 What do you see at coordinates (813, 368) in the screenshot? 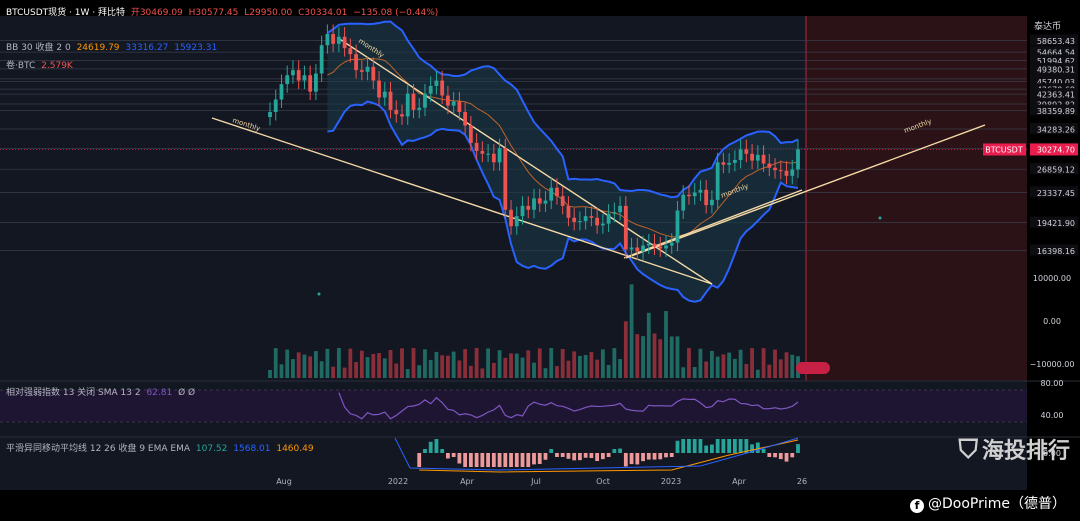
I see `flag-badge` at bounding box center [813, 368].